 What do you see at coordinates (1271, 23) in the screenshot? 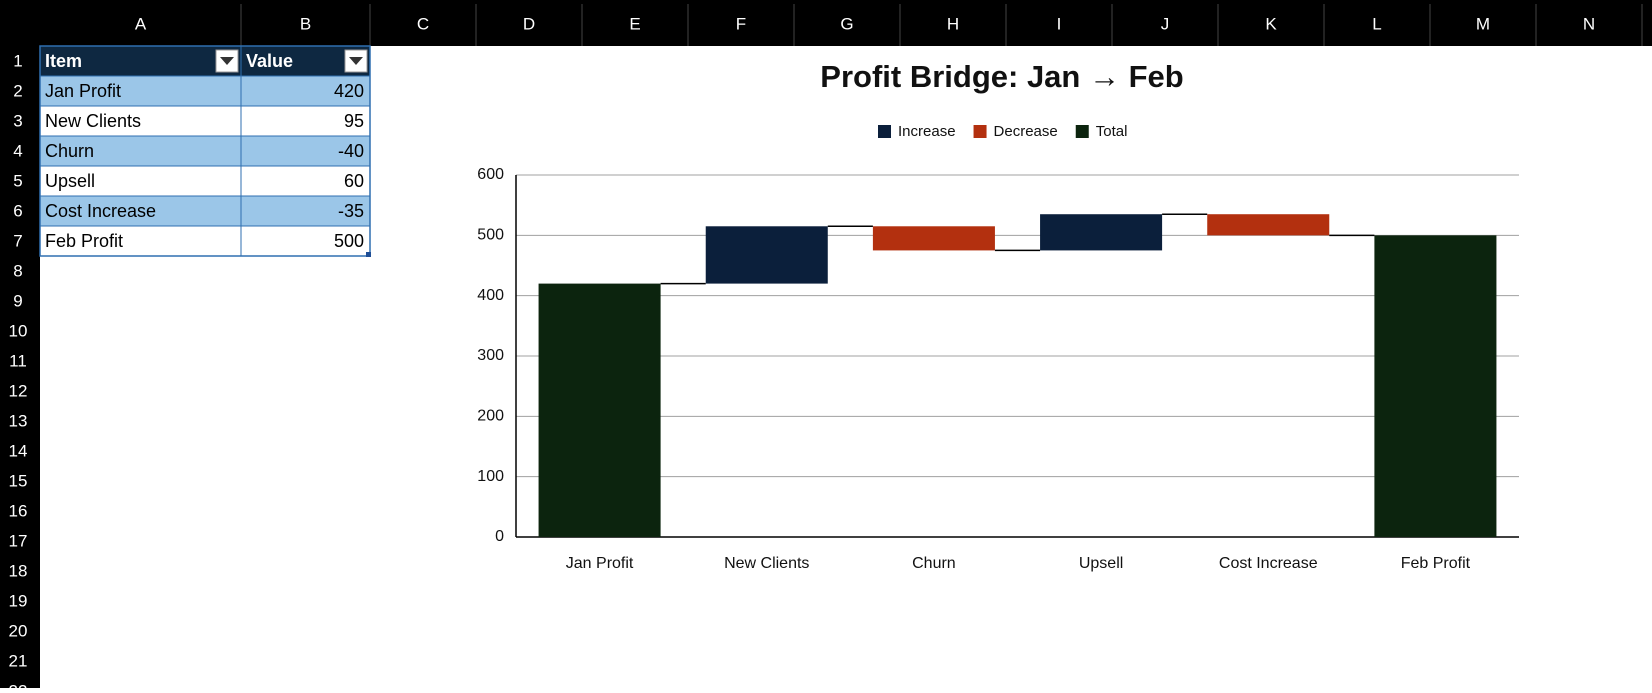
I see `column-header: K` at bounding box center [1271, 23].